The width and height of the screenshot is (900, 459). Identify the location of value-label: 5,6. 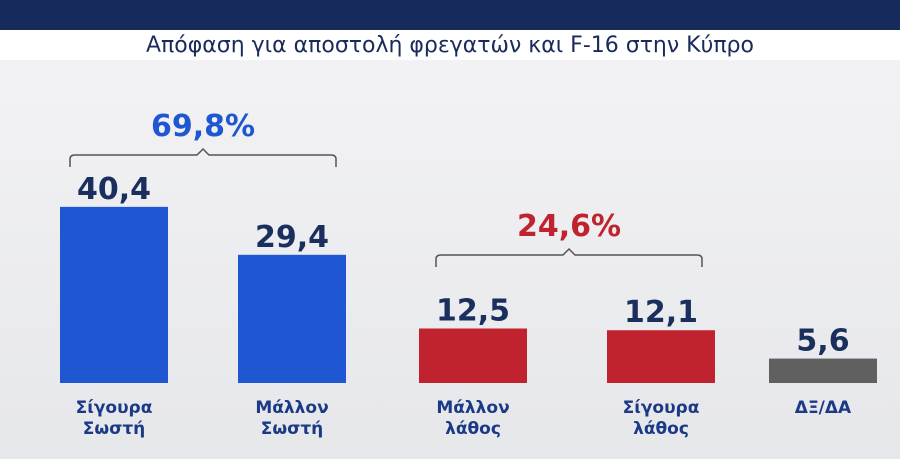
(822, 341).